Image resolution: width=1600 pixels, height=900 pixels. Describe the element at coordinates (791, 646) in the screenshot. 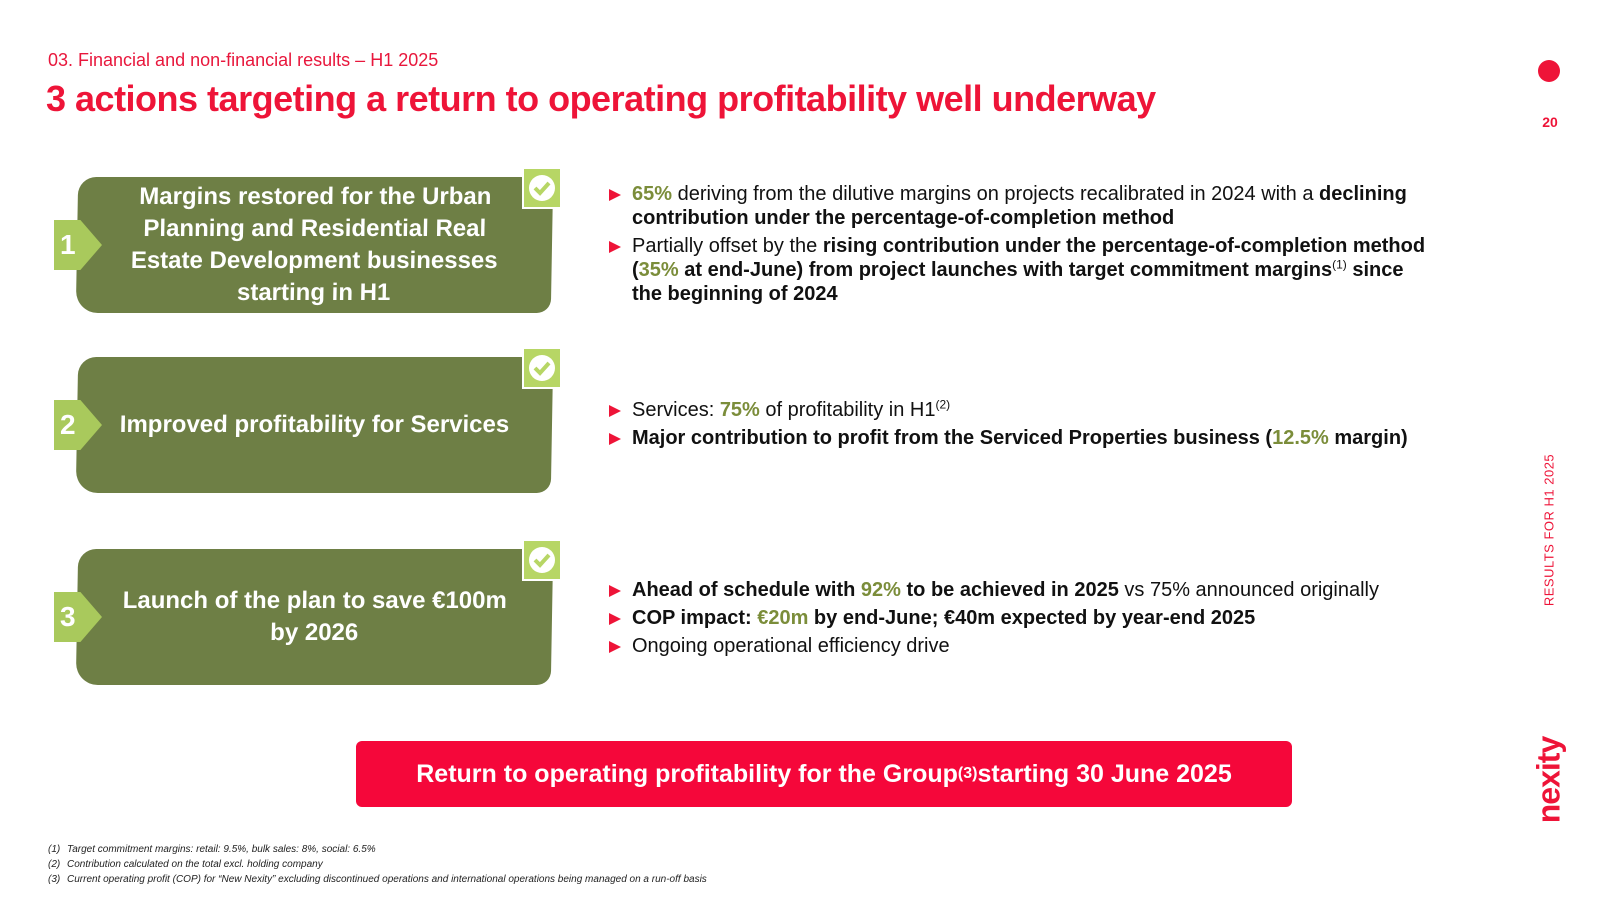

I see `text-run: Ongoing operational efficiency drive` at that location.